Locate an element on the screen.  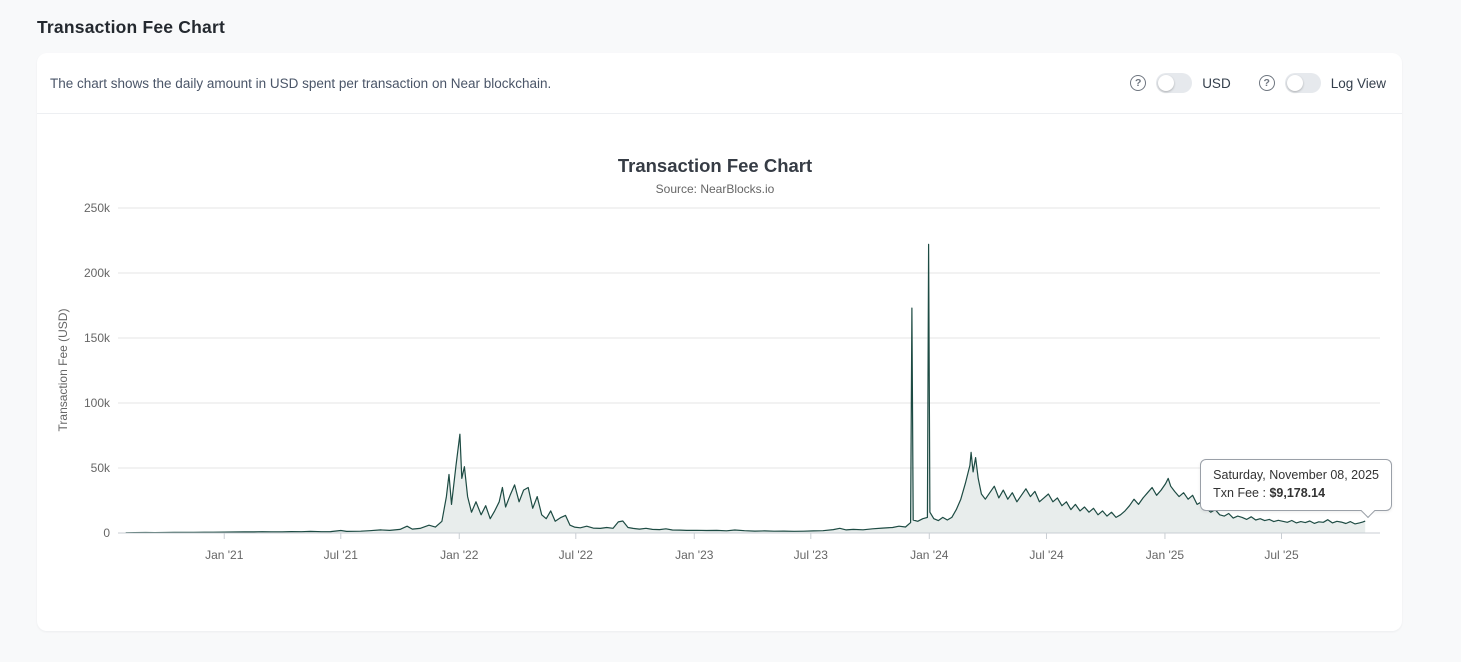
chart-title: Transaction Fee Chart is located at coordinates (715, 165).